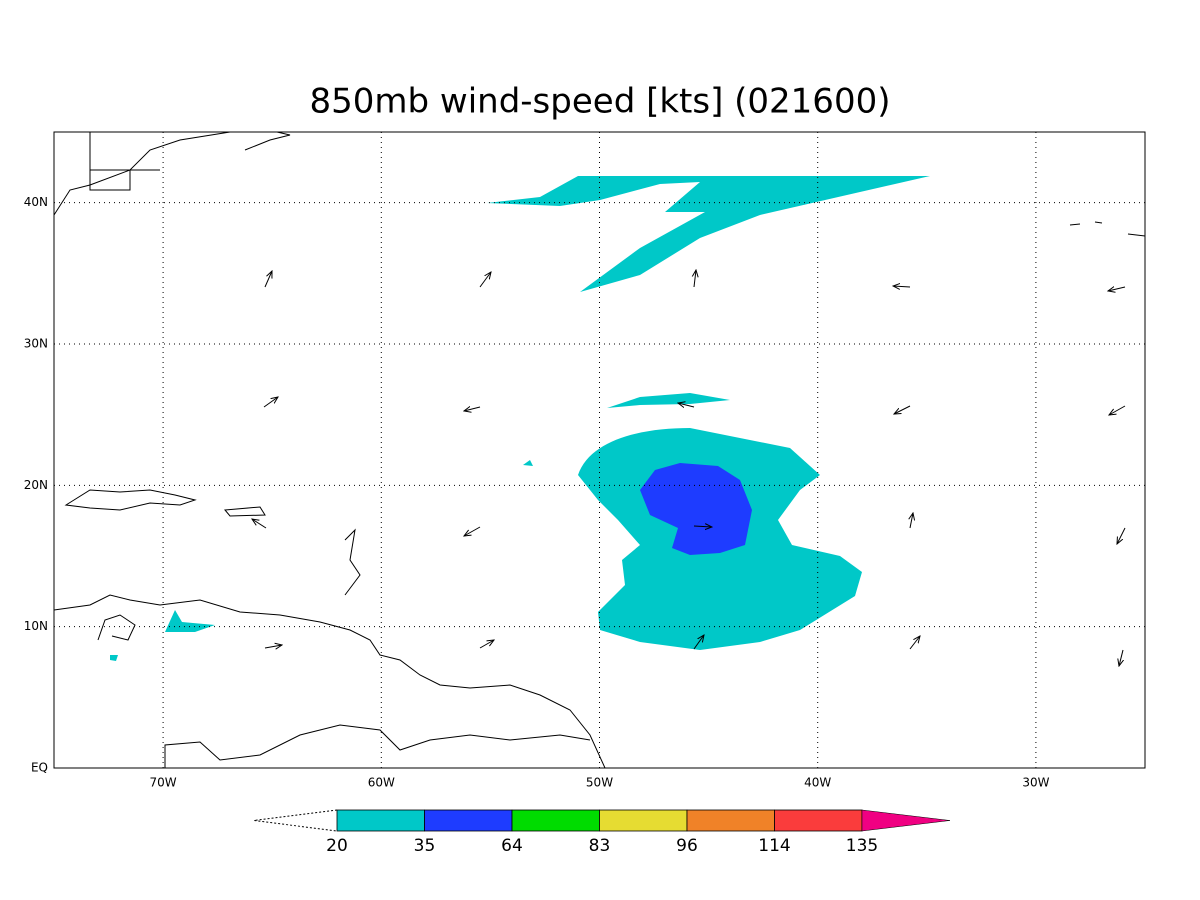 The image size is (1200, 900). What do you see at coordinates (381, 783) in the screenshot?
I see `x-tick-label: 60W` at bounding box center [381, 783].